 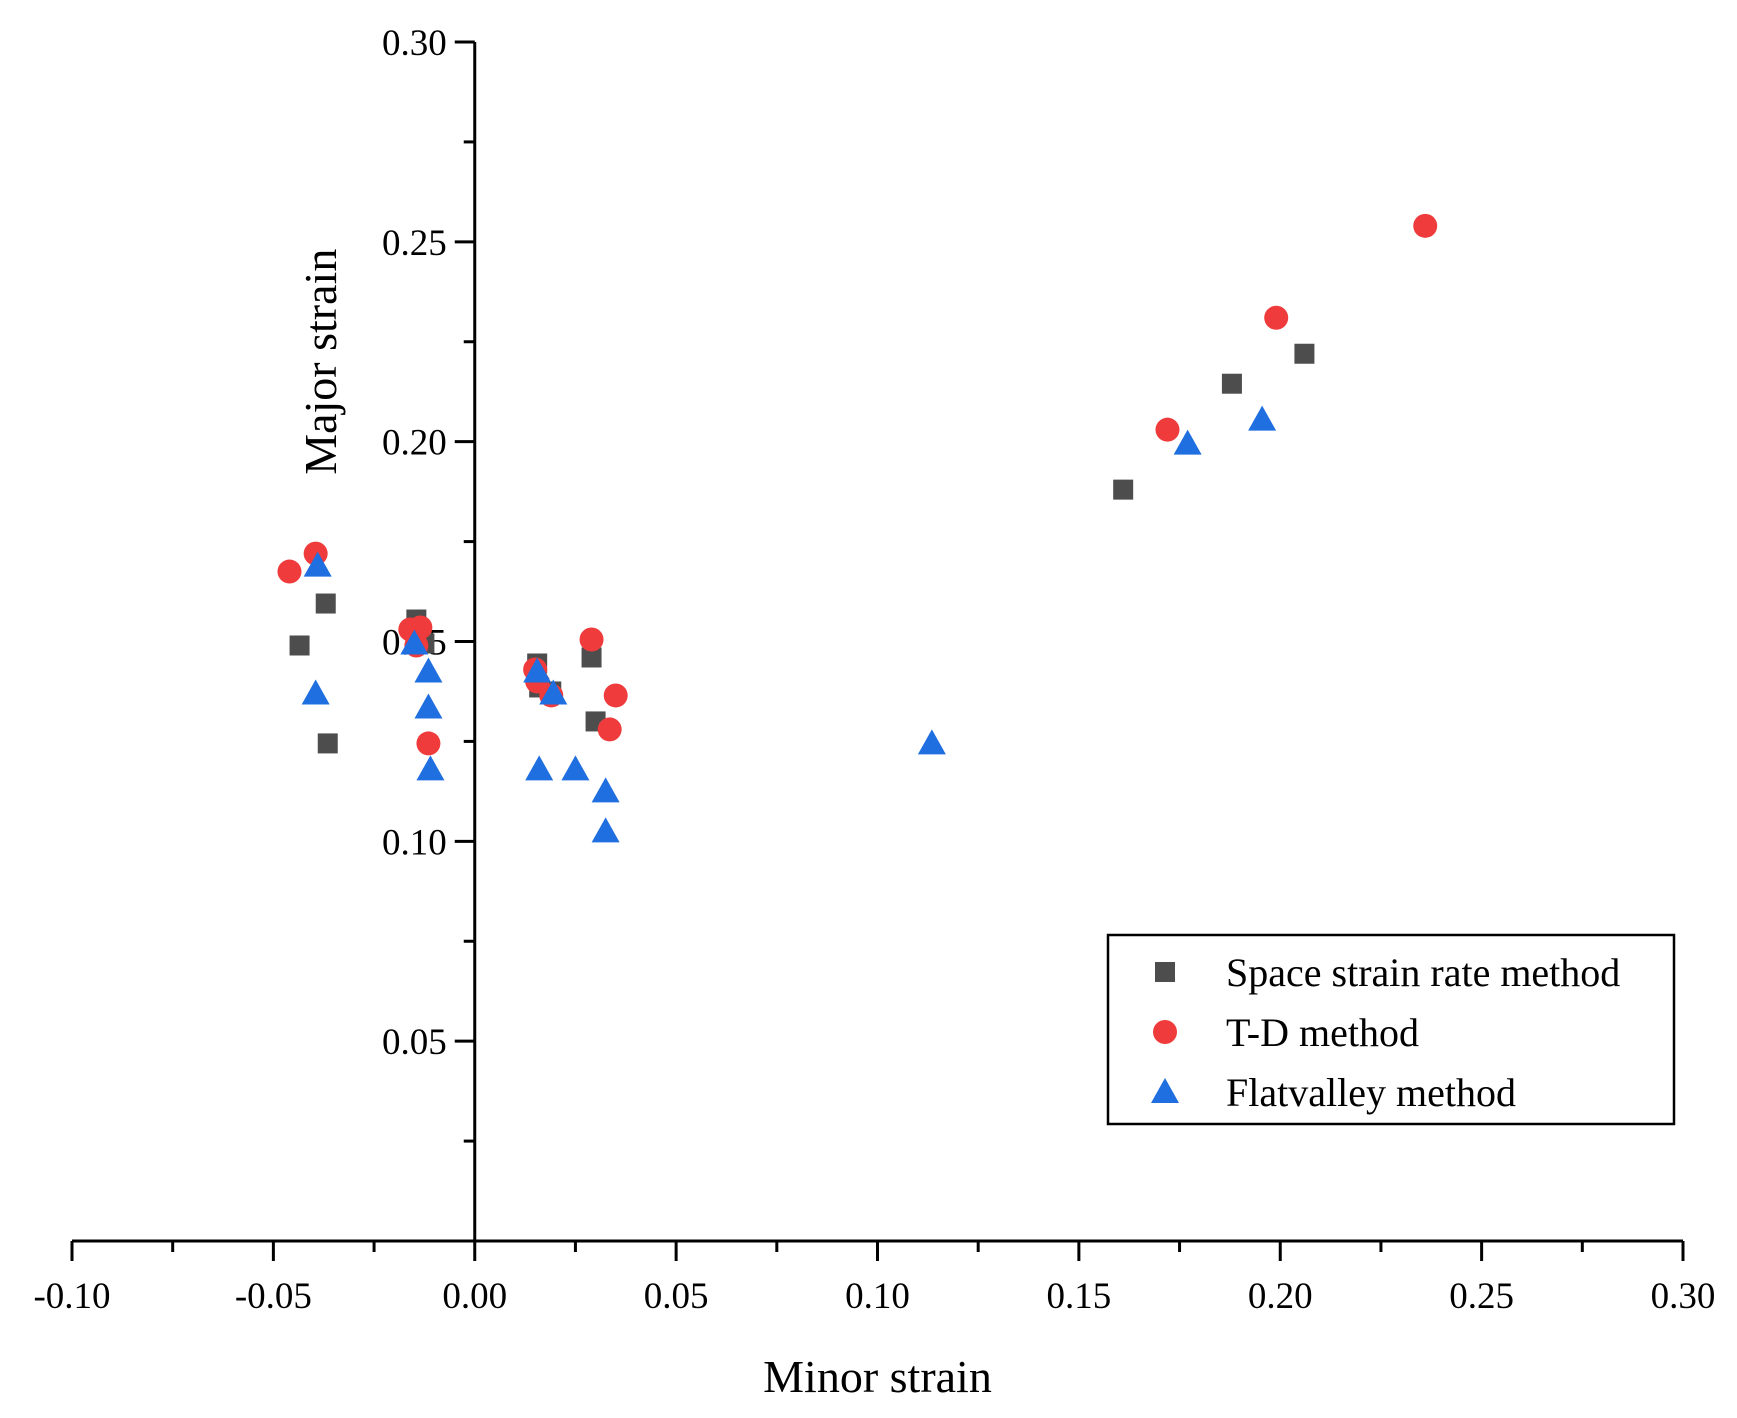 I want to click on y-tick-label: 0.30, so click(x=414, y=43).